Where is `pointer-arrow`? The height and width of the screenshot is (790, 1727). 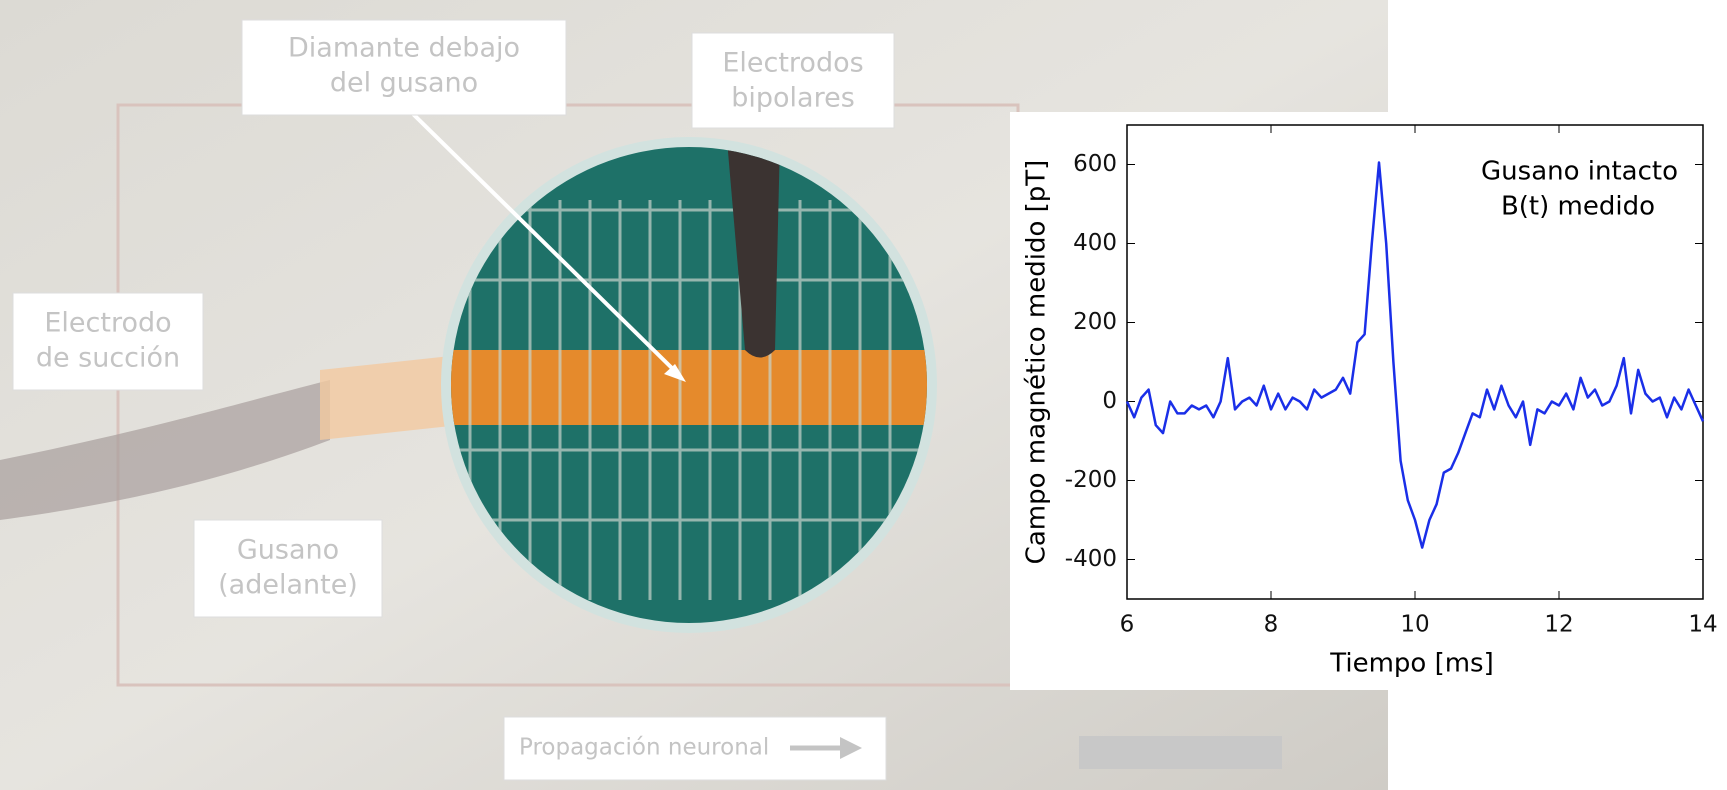
pointer-arrow is located at coordinates (545, 243).